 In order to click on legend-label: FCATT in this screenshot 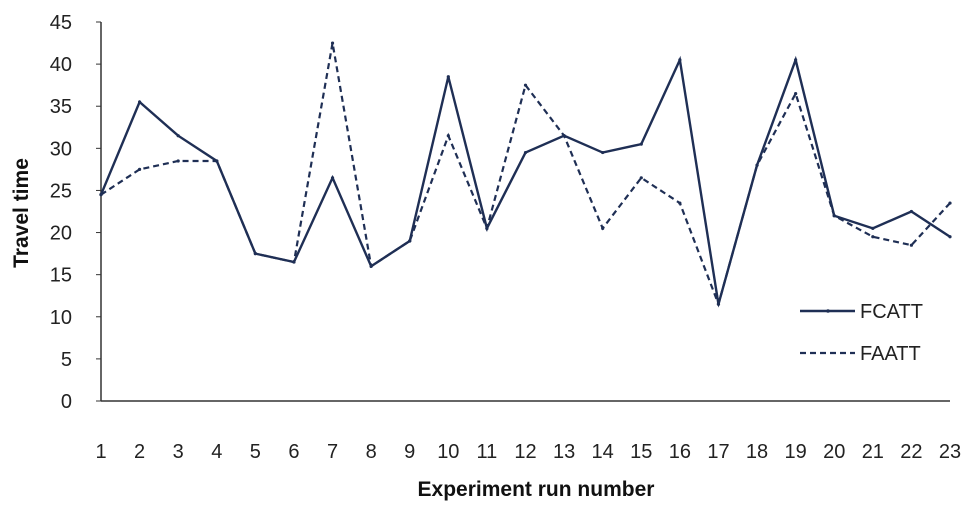, I will do `click(891, 312)`.